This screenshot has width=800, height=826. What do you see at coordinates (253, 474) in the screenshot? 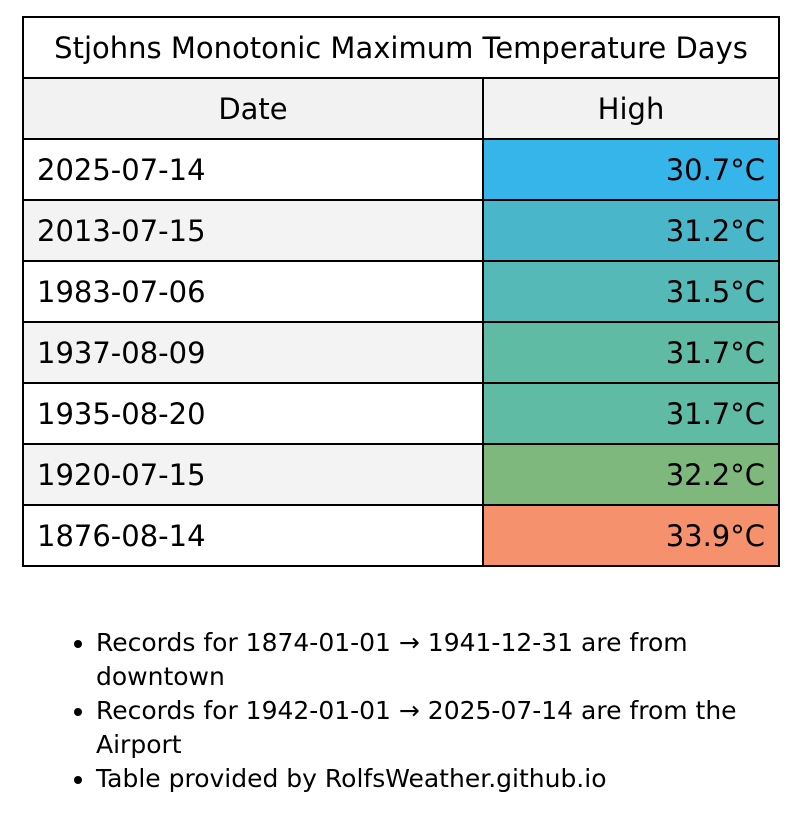
I see `date-cell: 1920-07-15` at bounding box center [253, 474].